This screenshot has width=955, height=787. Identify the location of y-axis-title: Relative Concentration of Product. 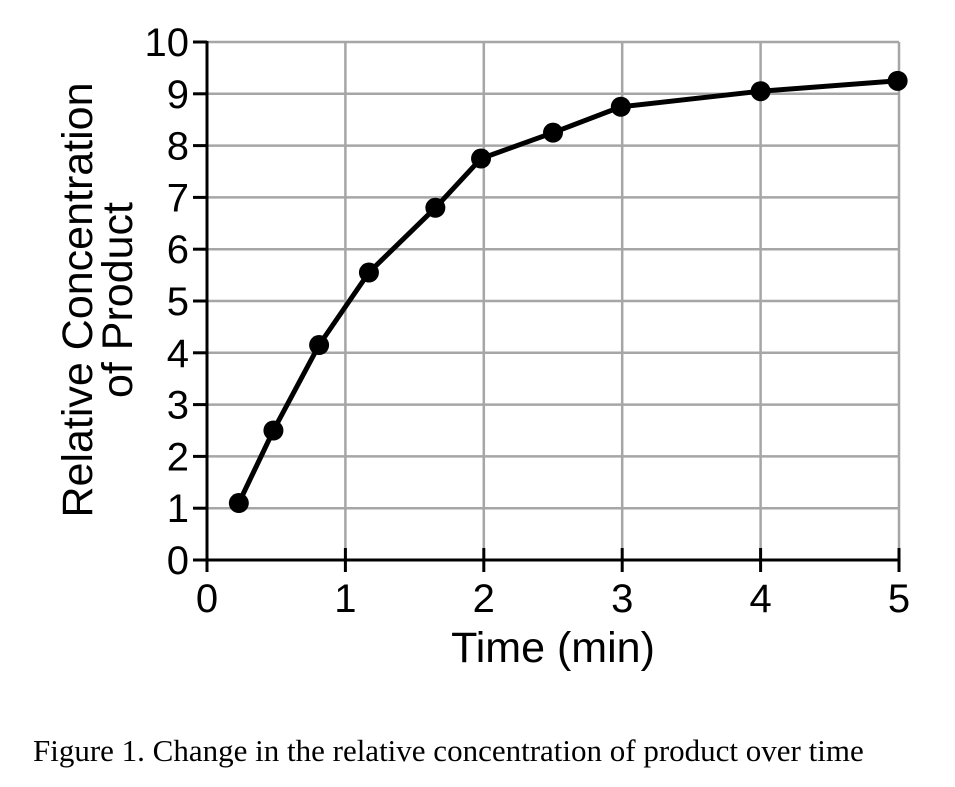
(98, 299).